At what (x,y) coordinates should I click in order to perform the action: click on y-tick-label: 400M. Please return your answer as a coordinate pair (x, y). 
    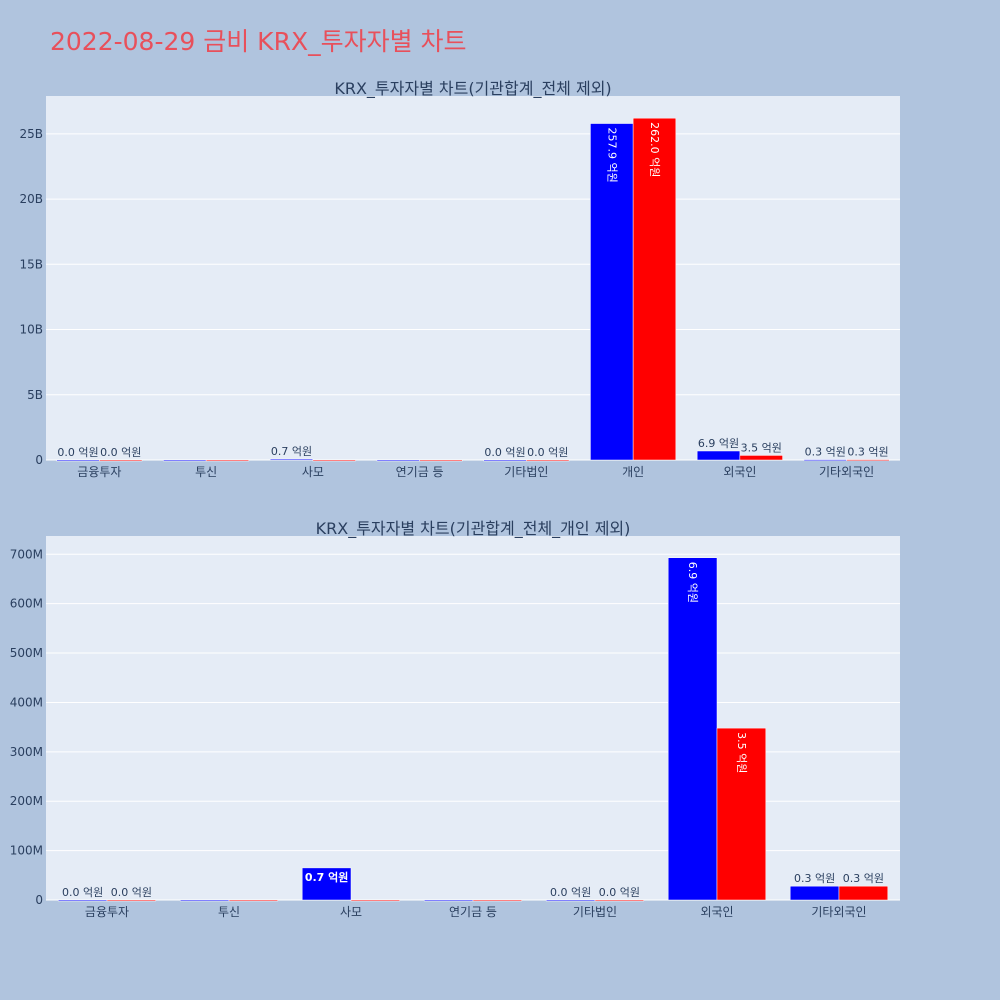
    Looking at the image, I should click on (26, 702).